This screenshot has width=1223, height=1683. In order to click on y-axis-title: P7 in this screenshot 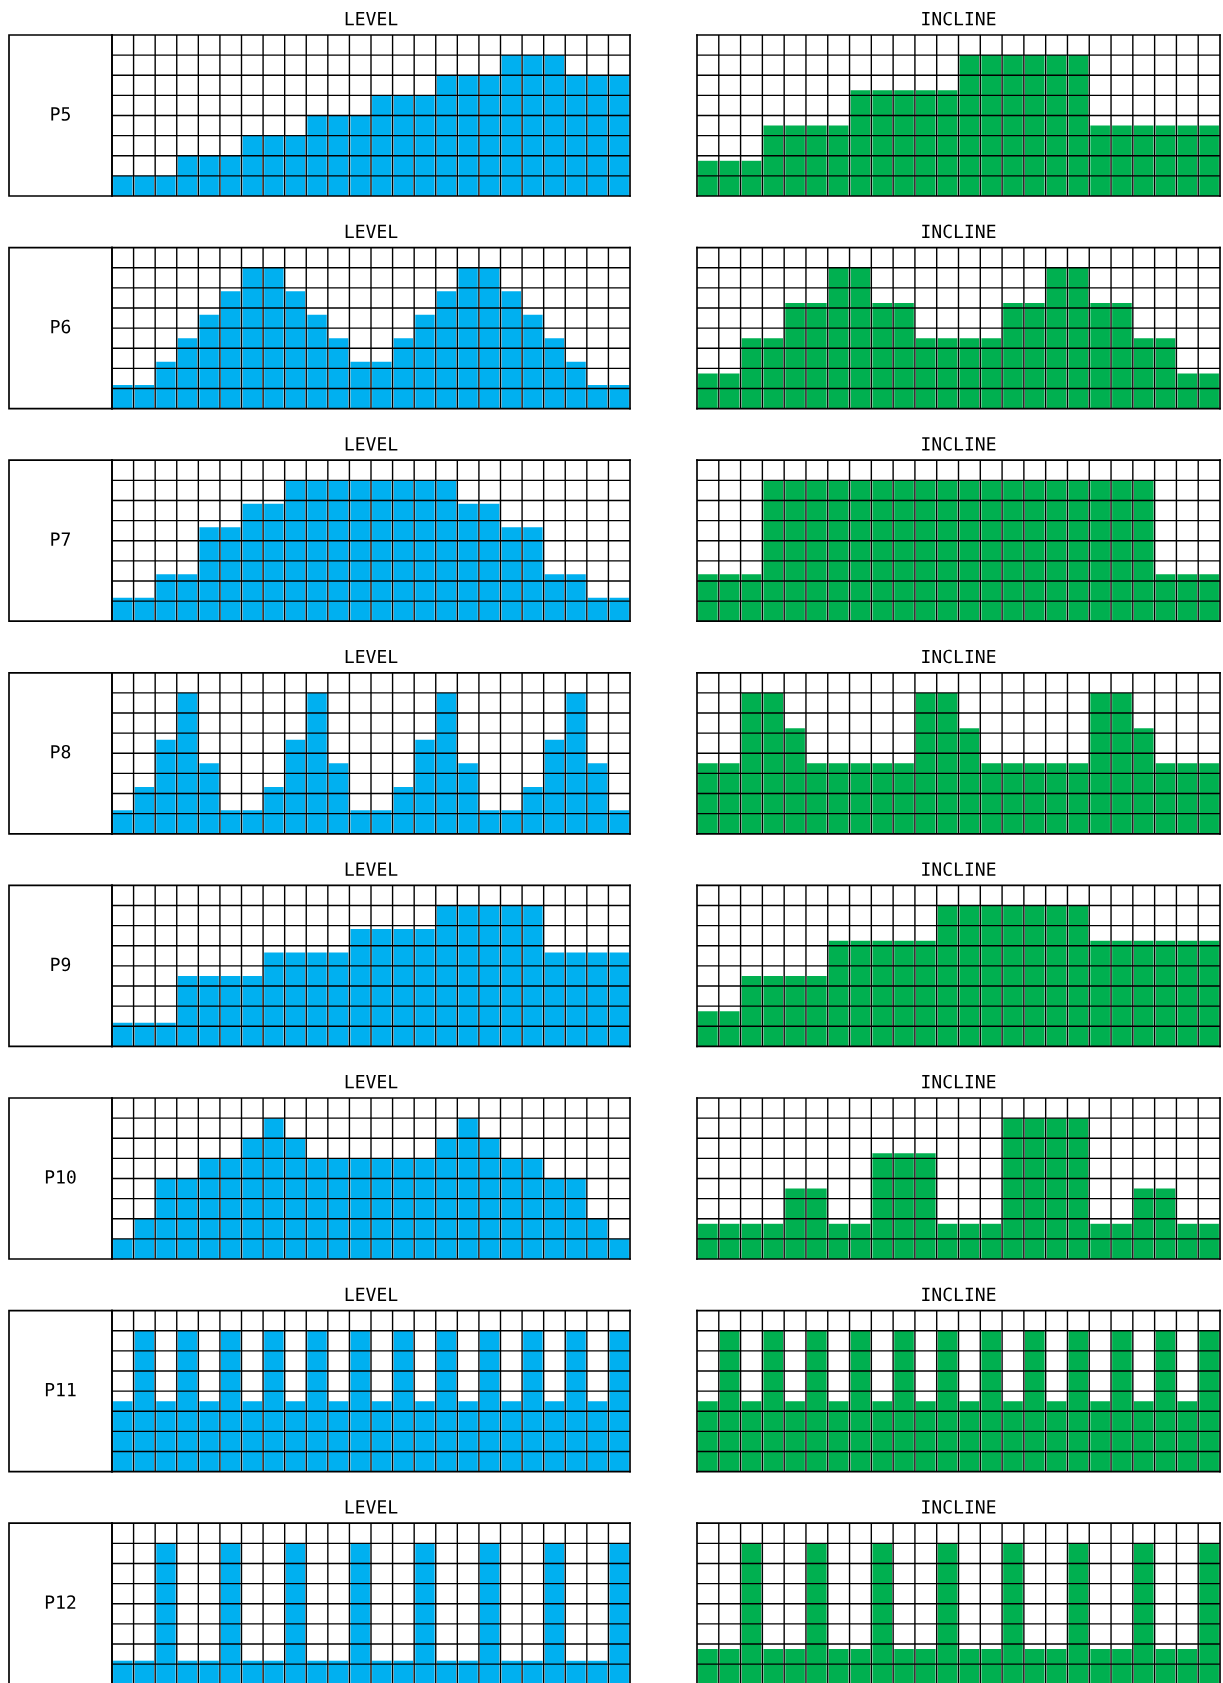, I will do `click(61, 539)`.